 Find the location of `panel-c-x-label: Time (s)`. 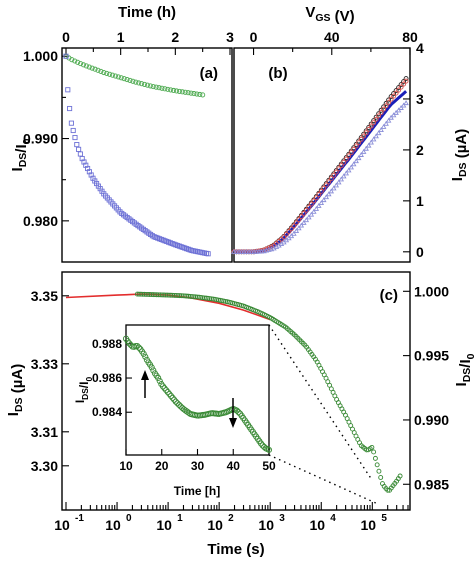

panel-c-x-label: Time (s) is located at coordinates (235, 549).